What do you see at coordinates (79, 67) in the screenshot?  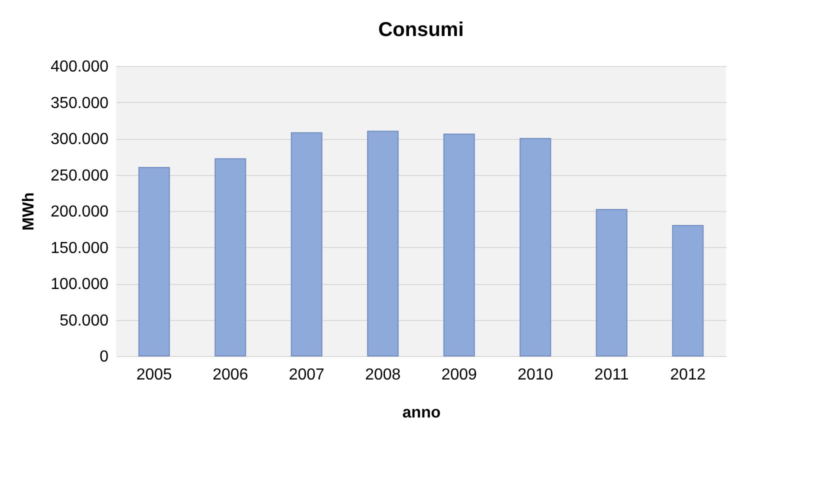 I see `y-tick-label: 400.000` at bounding box center [79, 67].